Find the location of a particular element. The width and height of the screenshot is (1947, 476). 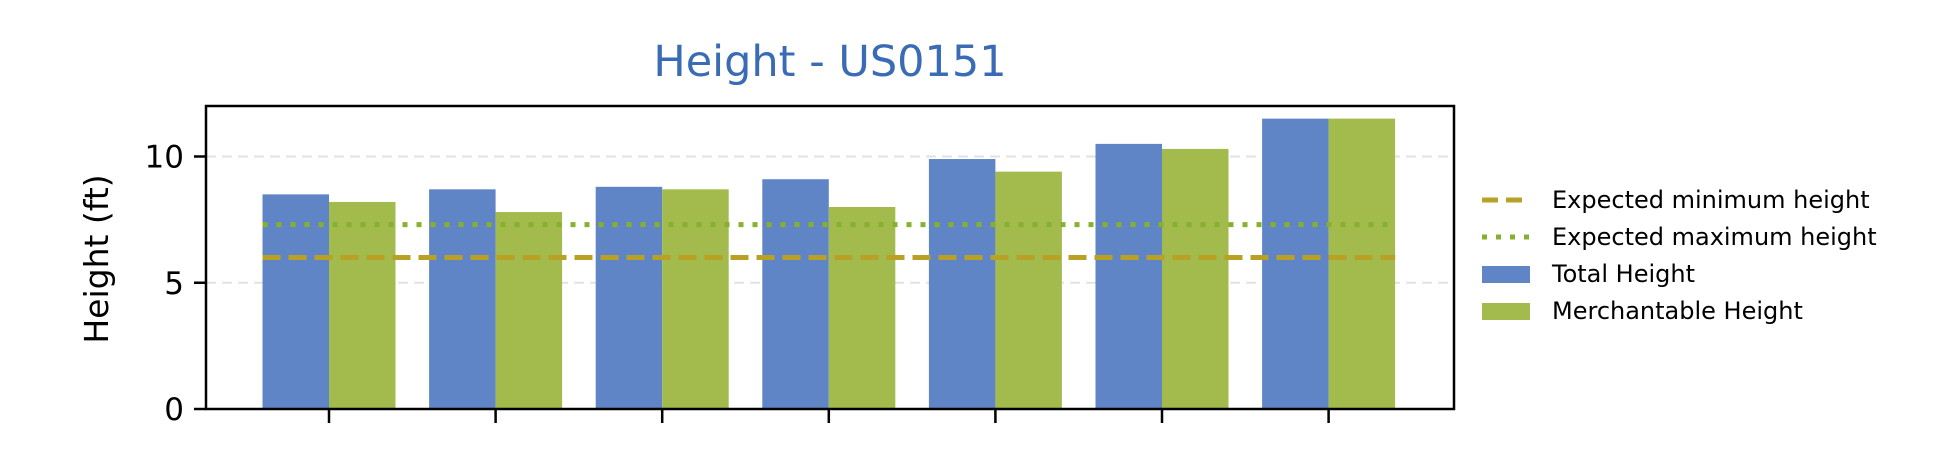

chart-title: Height - US0151 is located at coordinates (829, 62).